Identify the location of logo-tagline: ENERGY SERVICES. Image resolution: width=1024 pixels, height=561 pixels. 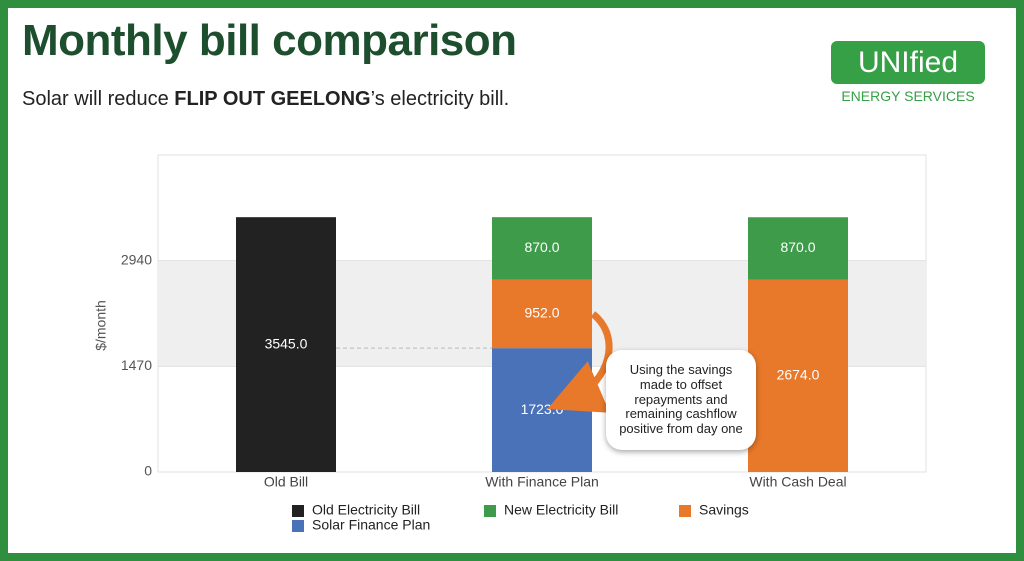
(908, 96).